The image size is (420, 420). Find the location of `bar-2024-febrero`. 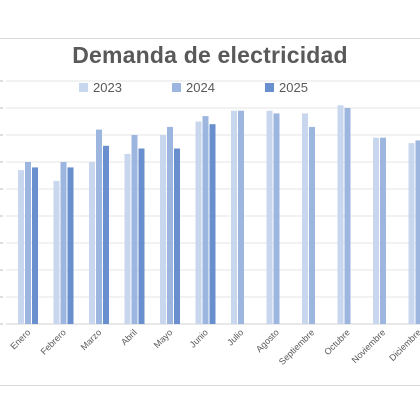

bar-2024-febrero is located at coordinates (63, 243).